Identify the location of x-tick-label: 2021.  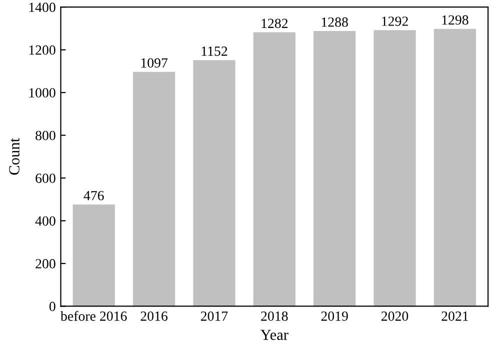
(455, 316).